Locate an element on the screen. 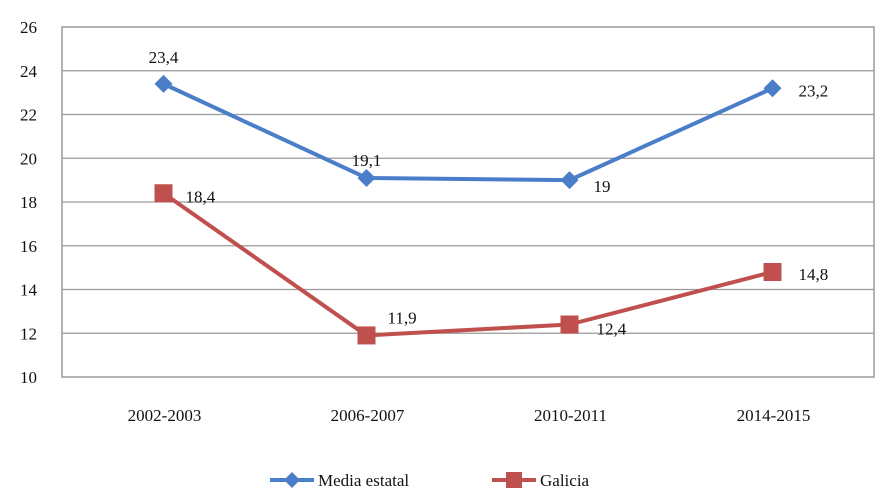 The height and width of the screenshot is (491, 875). data-label: 14,8 is located at coordinates (814, 274).